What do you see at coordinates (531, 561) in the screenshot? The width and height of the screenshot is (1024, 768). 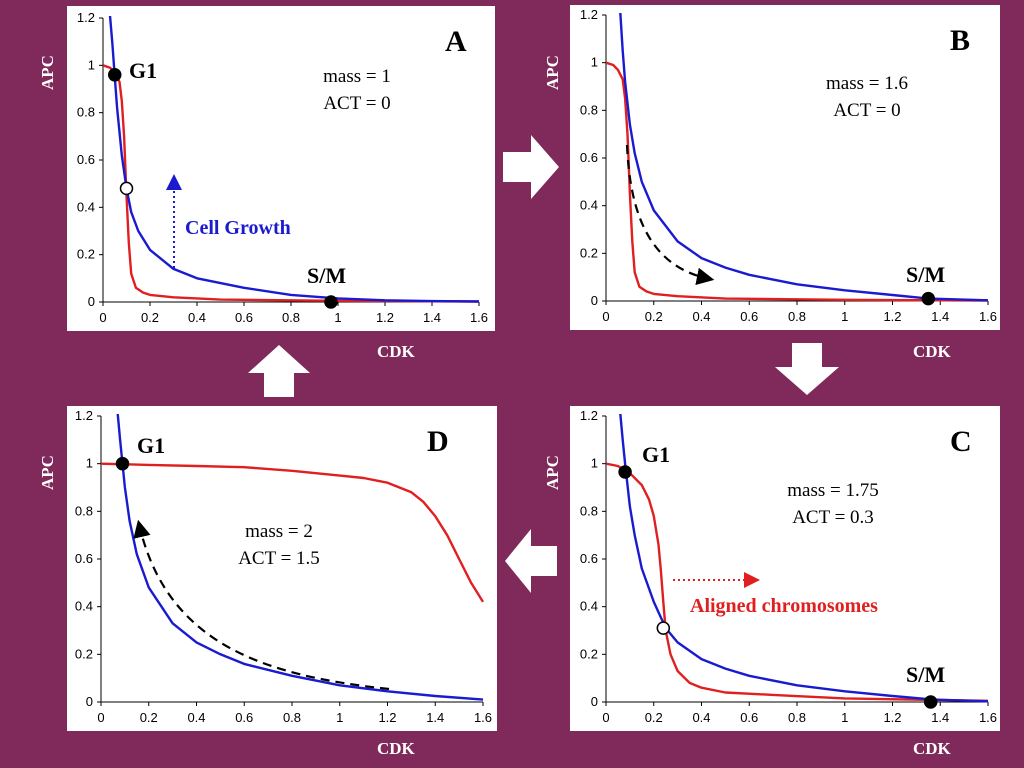 I see `left-arrow-icon` at bounding box center [531, 561].